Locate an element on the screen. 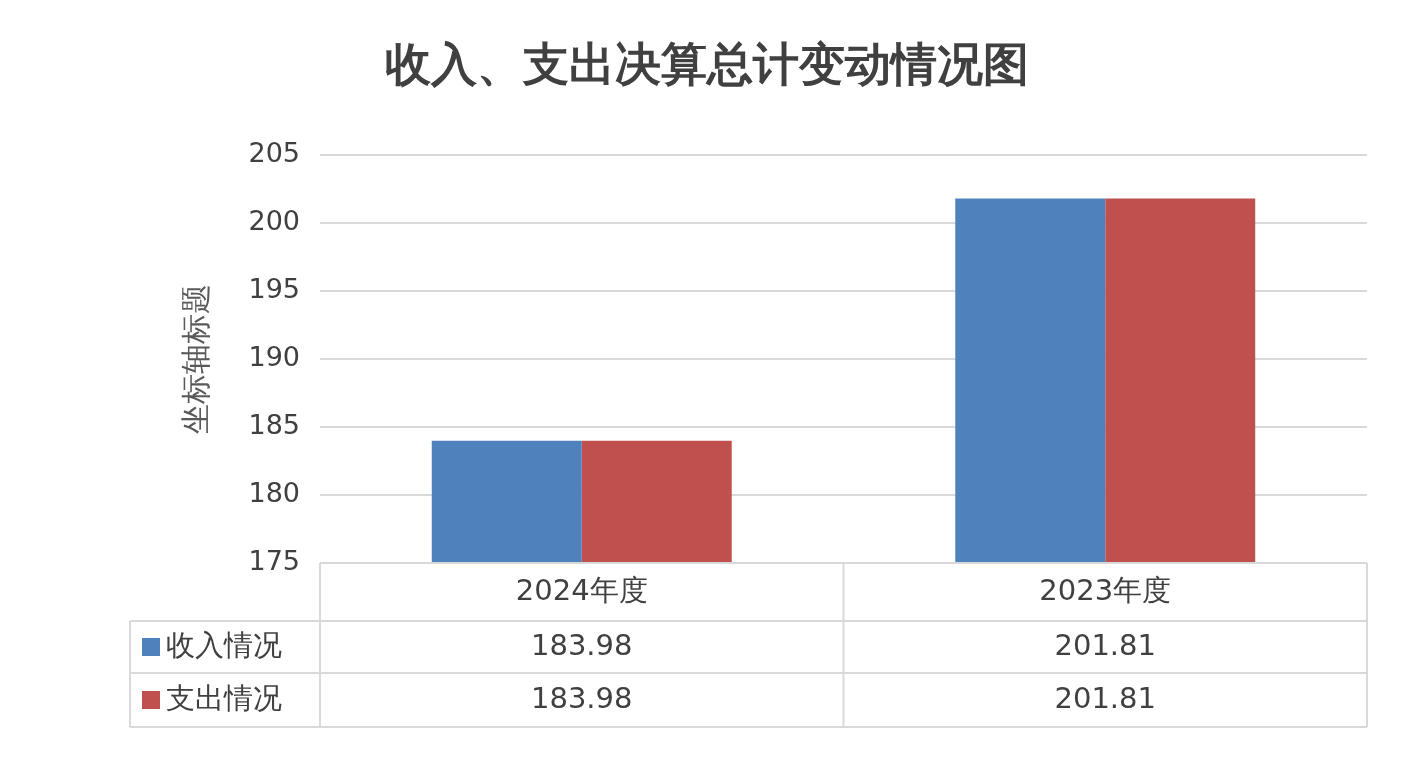 Image resolution: width=1414 pixels, height=778 pixels. x-tick-label: 2024年度 is located at coordinates (581, 589).